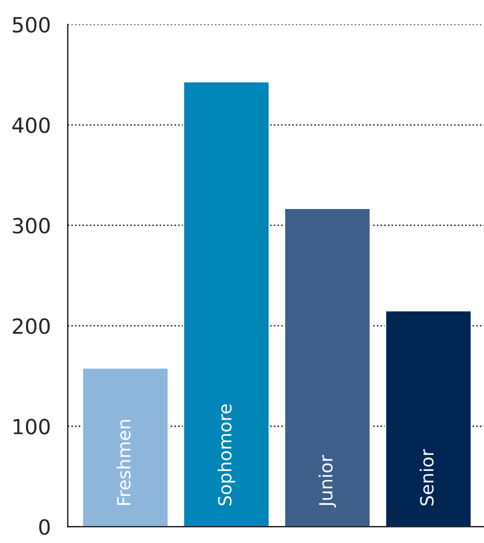 Image resolution: width=484 pixels, height=543 pixels. I want to click on x-tick-label: Freshmen, so click(123, 462).